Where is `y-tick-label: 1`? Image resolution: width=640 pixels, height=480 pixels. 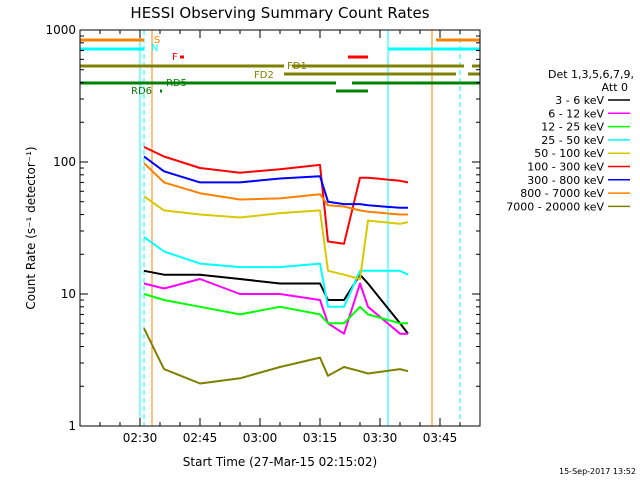 y-tick-label: 1 is located at coordinates (72, 426).